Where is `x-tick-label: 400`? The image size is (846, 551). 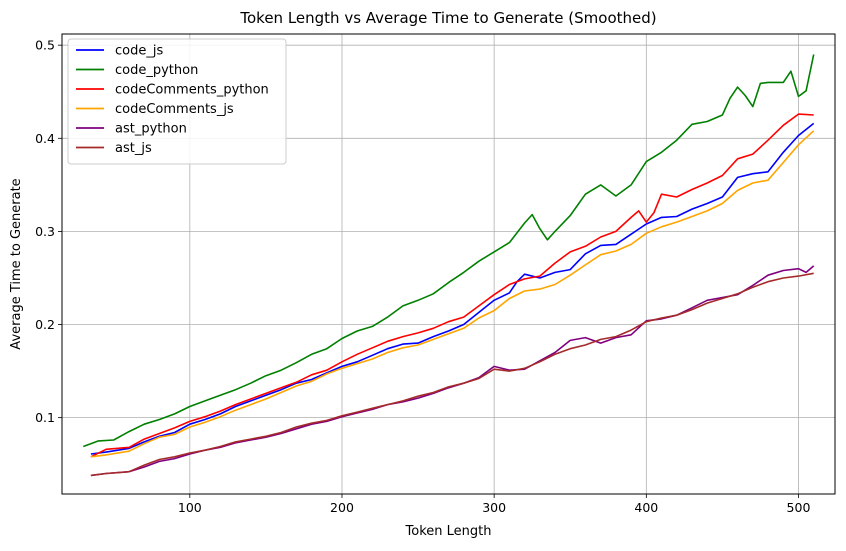
x-tick-label: 400 is located at coordinates (646, 507).